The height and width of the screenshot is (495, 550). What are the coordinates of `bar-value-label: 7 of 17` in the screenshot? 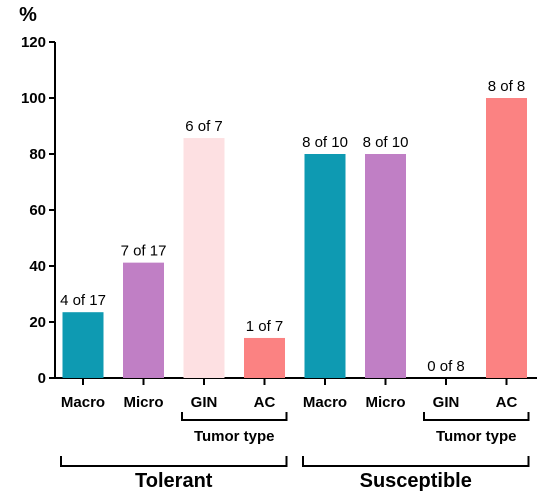 It's located at (144, 251).